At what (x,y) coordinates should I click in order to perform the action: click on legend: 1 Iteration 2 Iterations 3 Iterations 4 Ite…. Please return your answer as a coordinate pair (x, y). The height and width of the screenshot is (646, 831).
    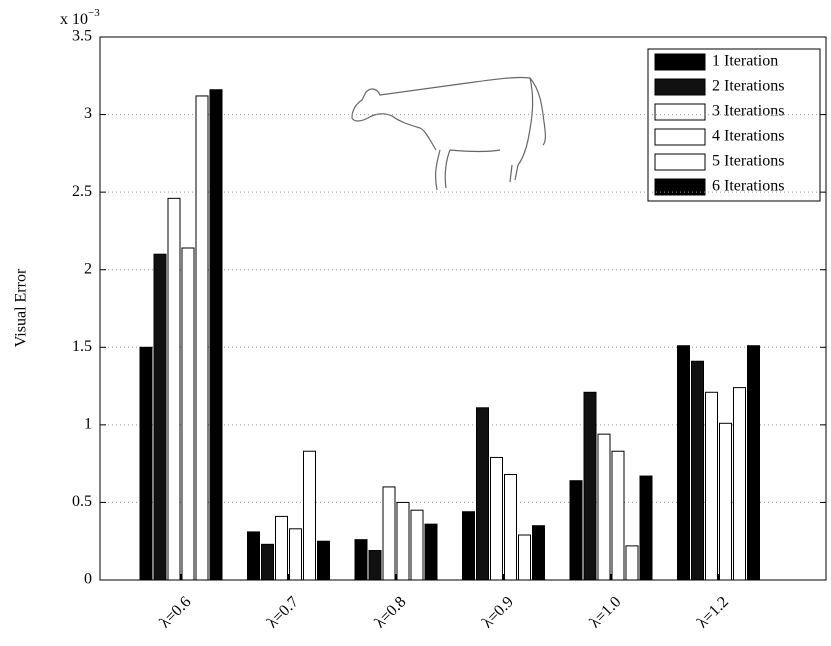
    Looking at the image, I should click on (734, 125).